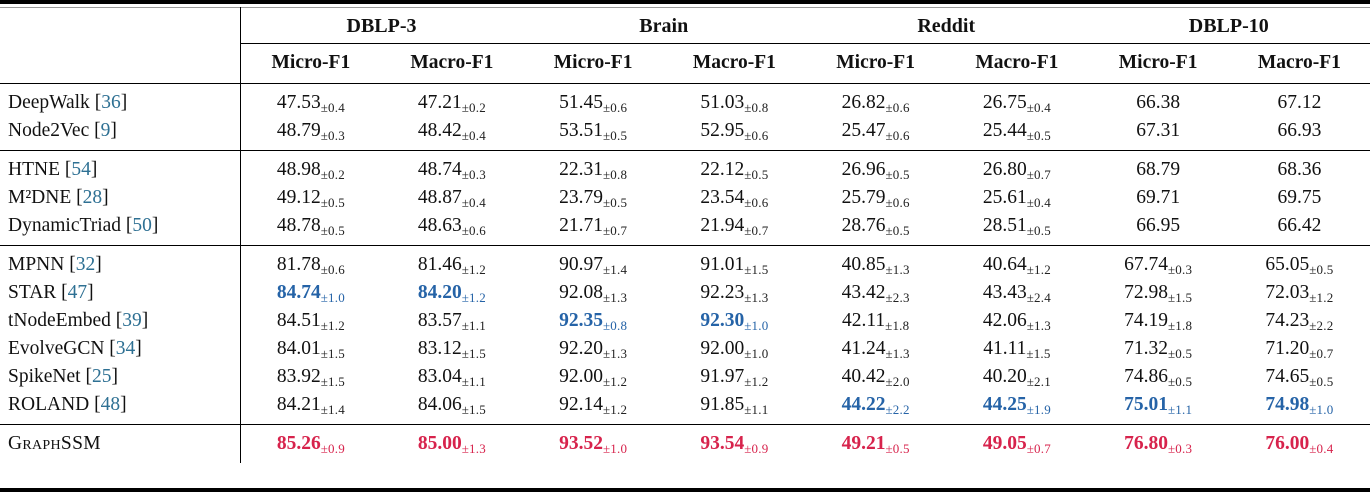  What do you see at coordinates (897, 297) in the screenshot?
I see `metric-std: ±2.3` at bounding box center [897, 297].